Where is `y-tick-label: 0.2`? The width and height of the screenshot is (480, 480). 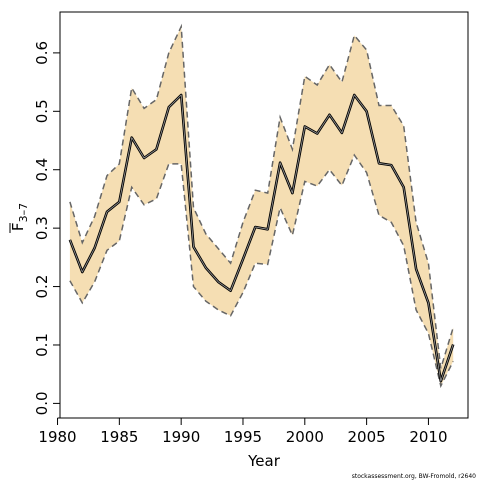 y-tick-label: 0.2 is located at coordinates (42, 287).